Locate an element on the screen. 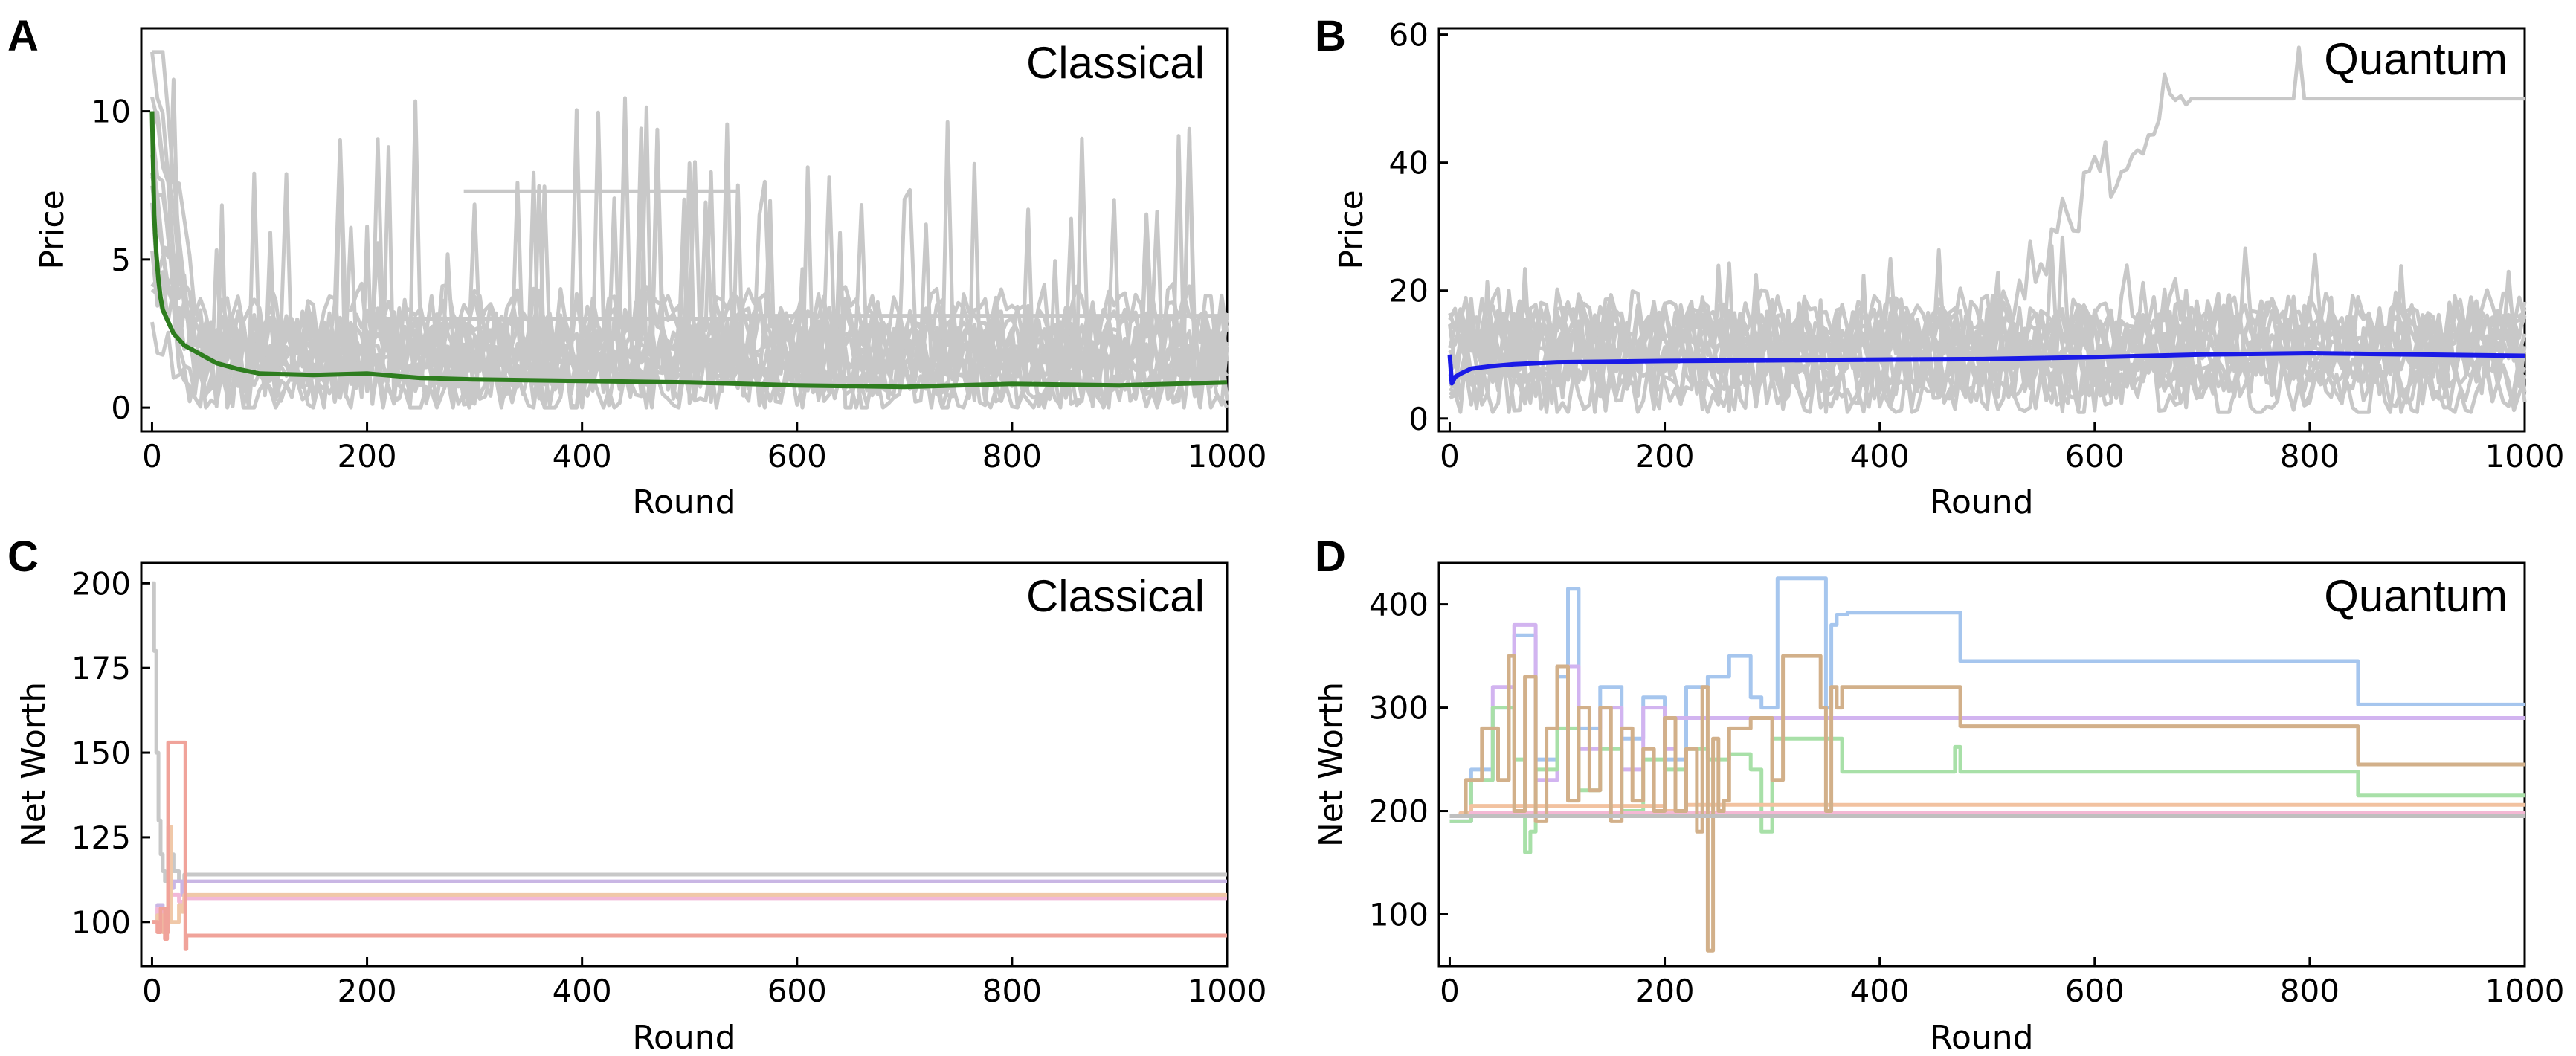  panel-letter-d: D is located at coordinates (1330, 556).